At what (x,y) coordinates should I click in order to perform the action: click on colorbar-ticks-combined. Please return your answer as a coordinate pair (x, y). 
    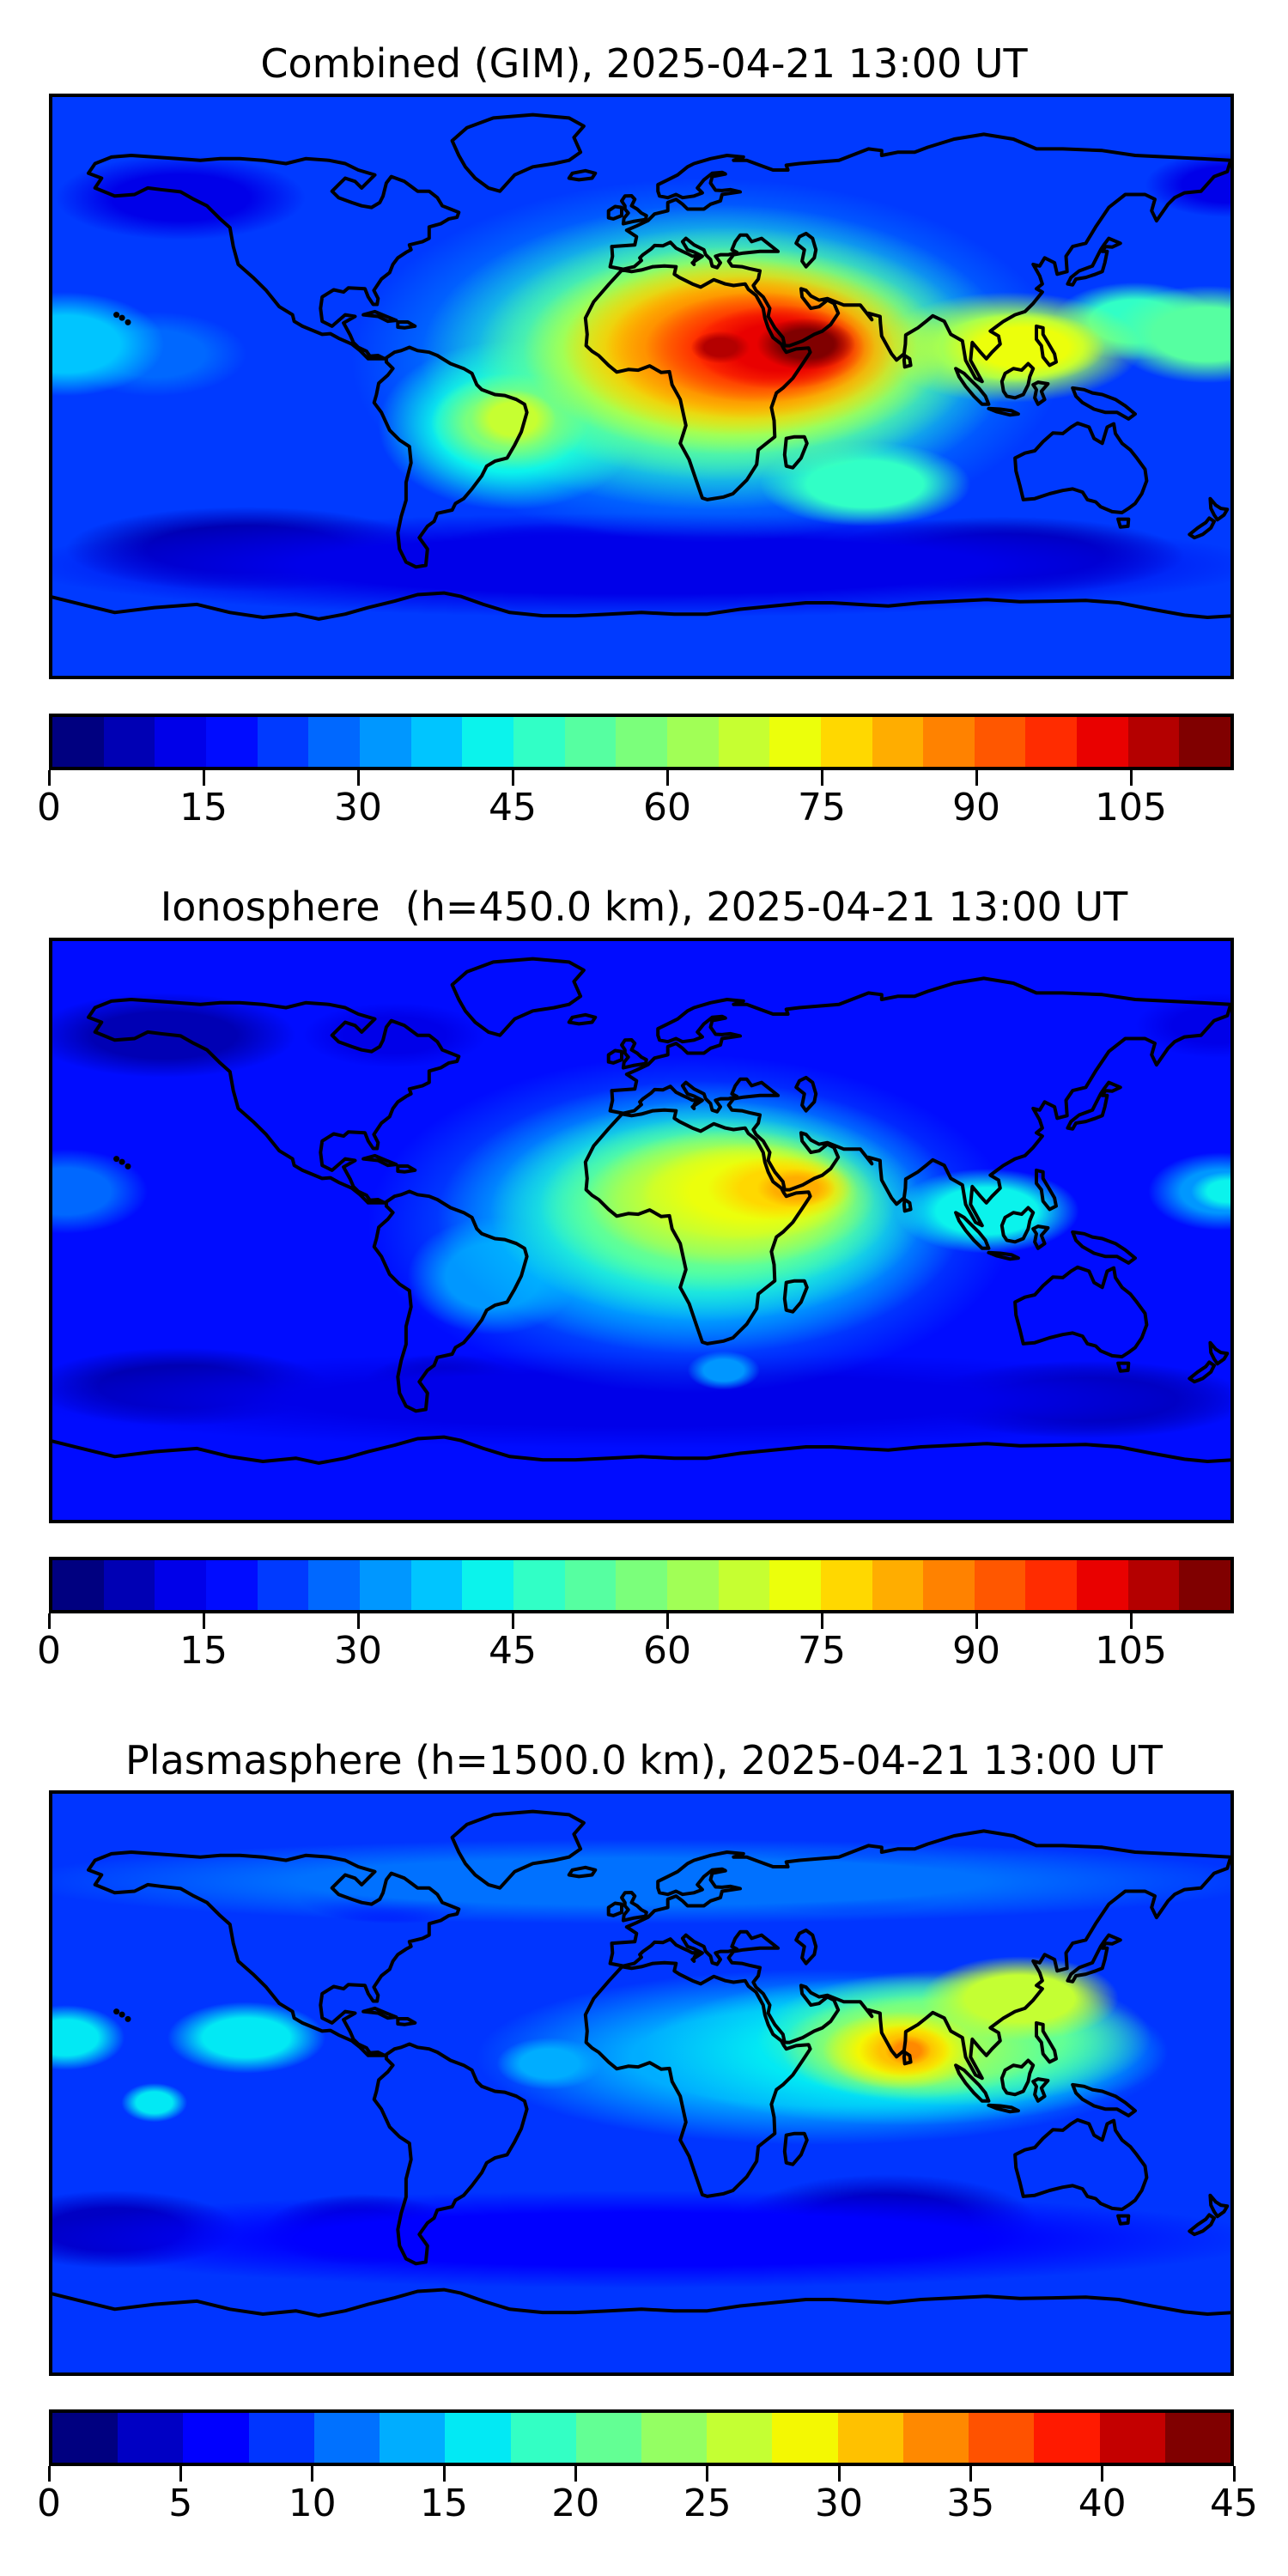
    Looking at the image, I should click on (640, 778).